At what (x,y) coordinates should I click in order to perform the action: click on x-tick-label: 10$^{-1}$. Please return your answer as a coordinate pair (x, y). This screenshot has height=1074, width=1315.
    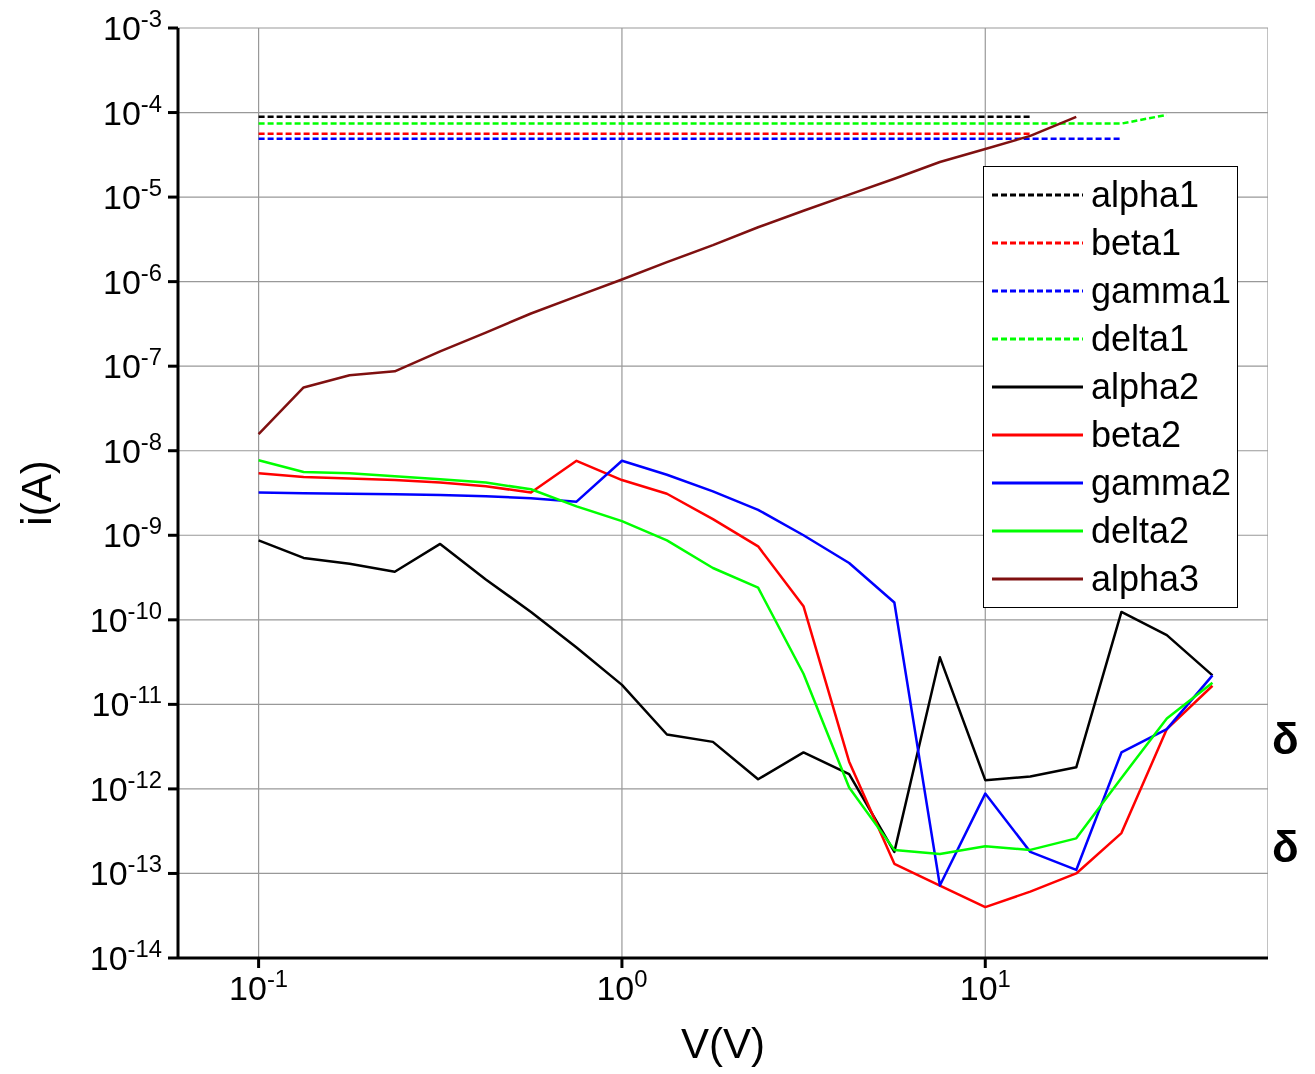
    Looking at the image, I should click on (259, 985).